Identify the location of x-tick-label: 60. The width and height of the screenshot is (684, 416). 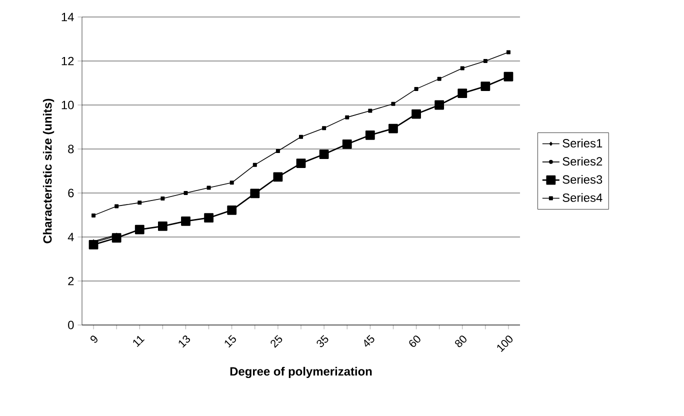
(414, 341).